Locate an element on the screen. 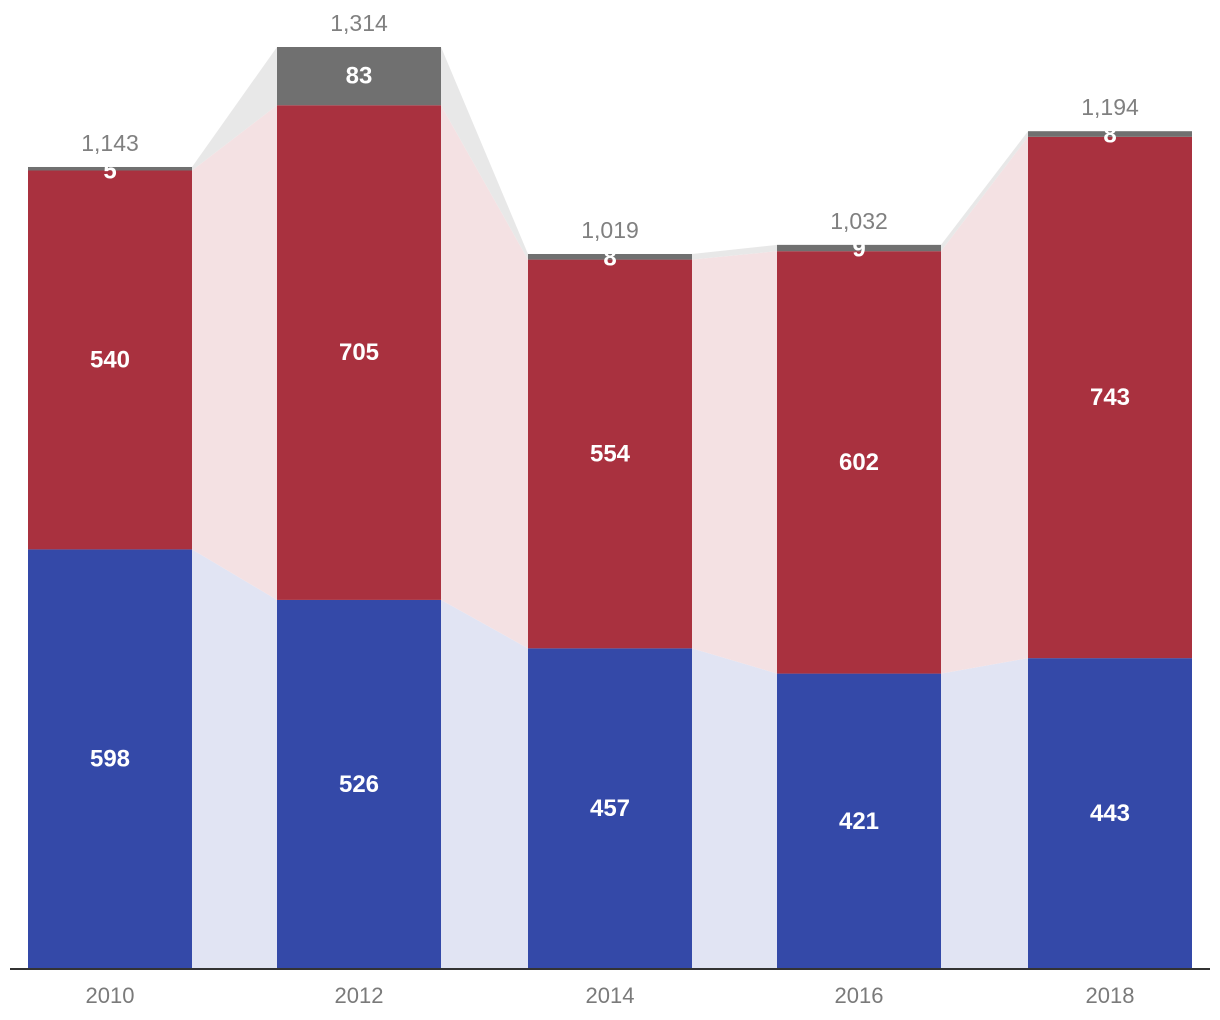 Image resolution: width=1220 pixels, height=1020 pixels. segment-label: 443 is located at coordinates (1110, 813).